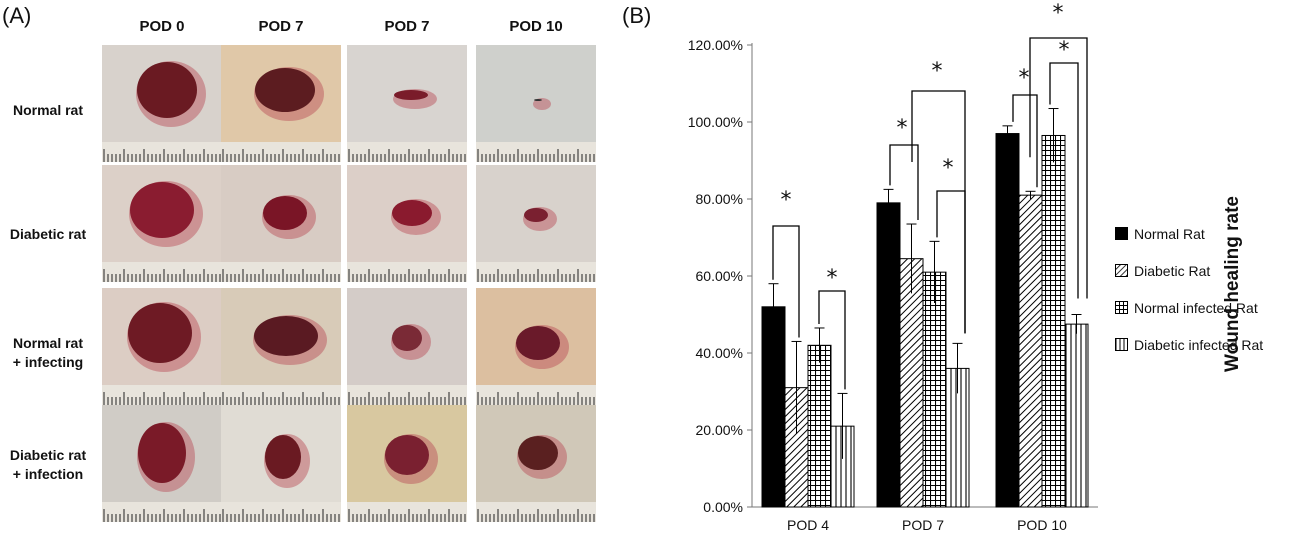 The width and height of the screenshot is (1300, 537). I want to click on legend-label: Diabetic Rat, so click(1172, 271).